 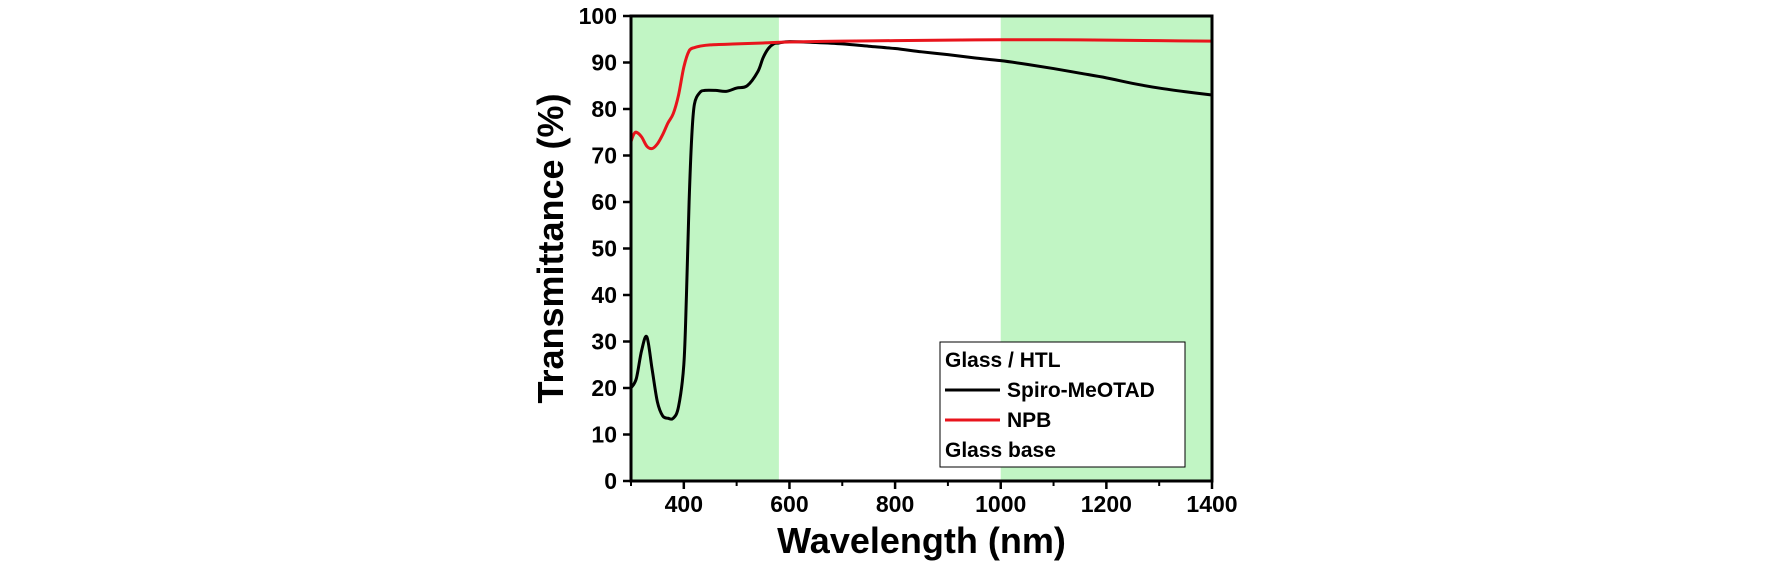 What do you see at coordinates (921, 94) in the screenshot?
I see `series-line-npb` at bounding box center [921, 94].